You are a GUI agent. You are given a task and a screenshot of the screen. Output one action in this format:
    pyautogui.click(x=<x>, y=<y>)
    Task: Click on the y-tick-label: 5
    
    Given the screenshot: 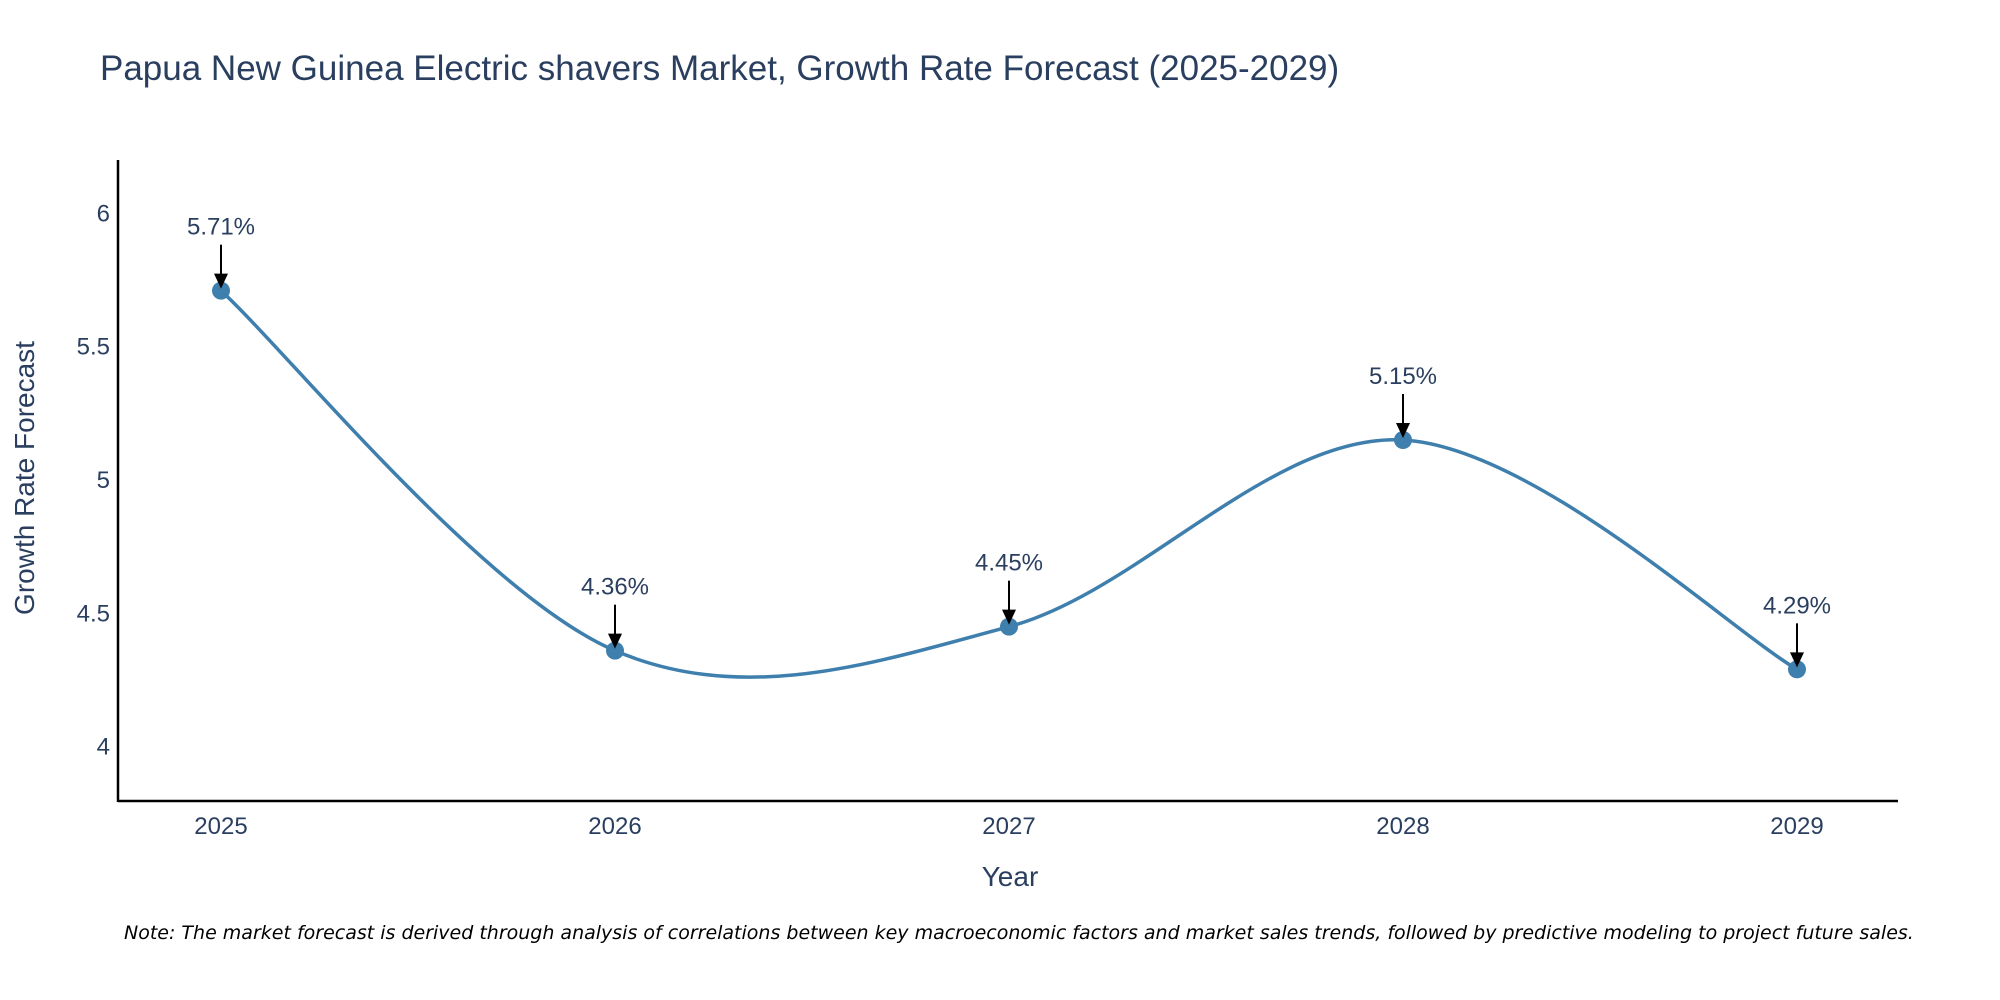 What is the action you would take?
    pyautogui.click(x=103, y=480)
    